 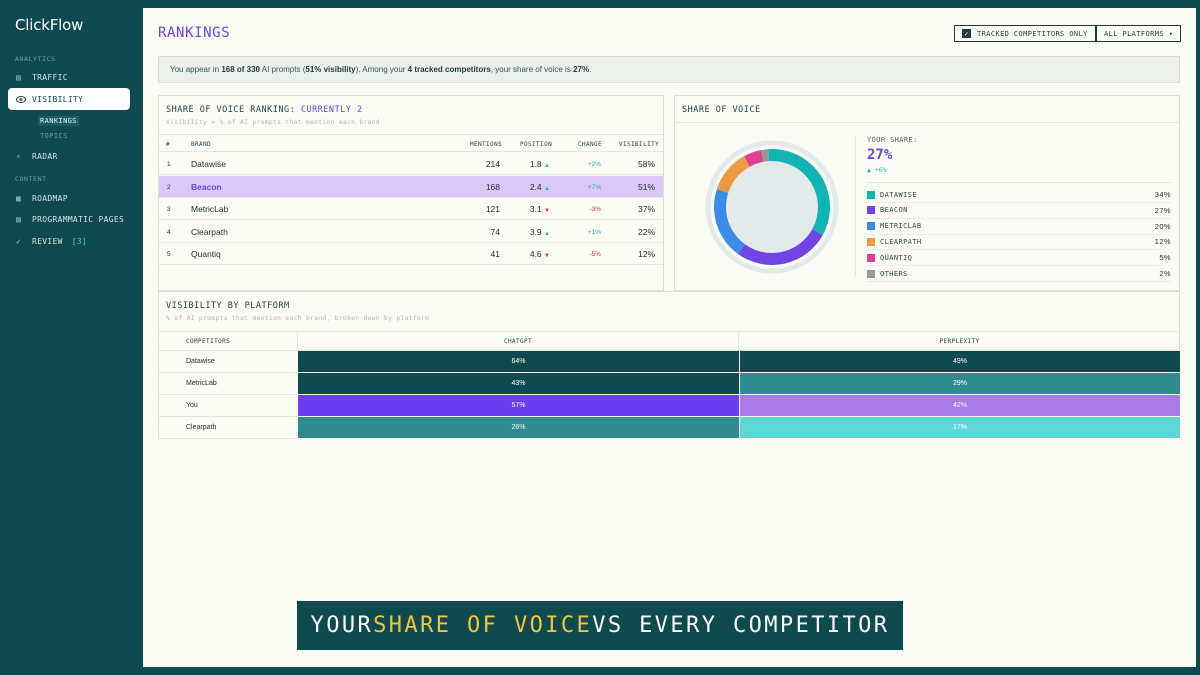 What do you see at coordinates (169, 164) in the screenshot?
I see `rank-cell: 1` at bounding box center [169, 164].